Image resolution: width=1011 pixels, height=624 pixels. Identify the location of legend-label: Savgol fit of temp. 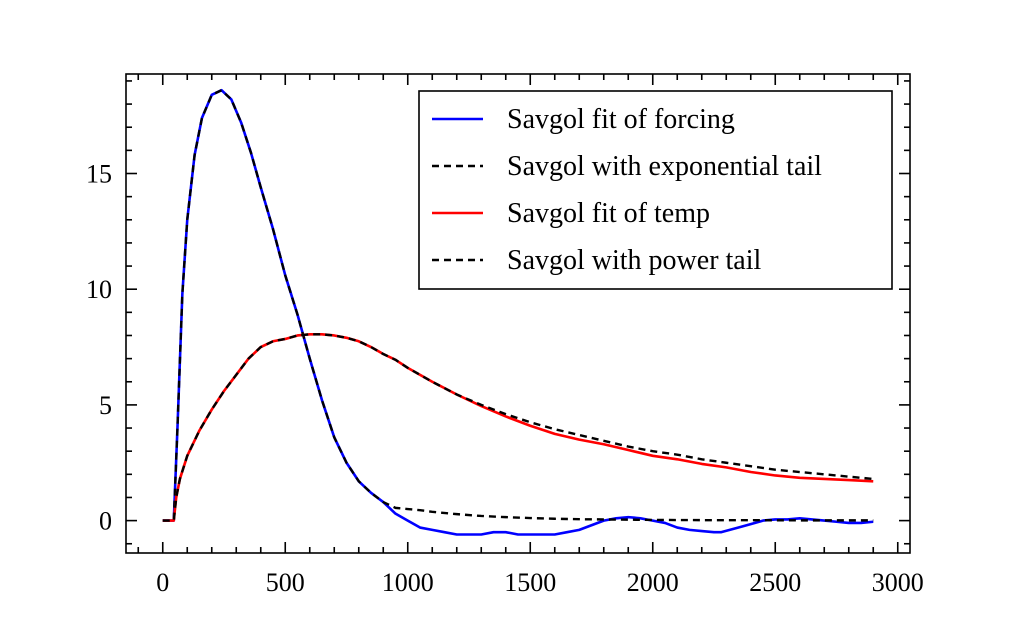
(608, 213).